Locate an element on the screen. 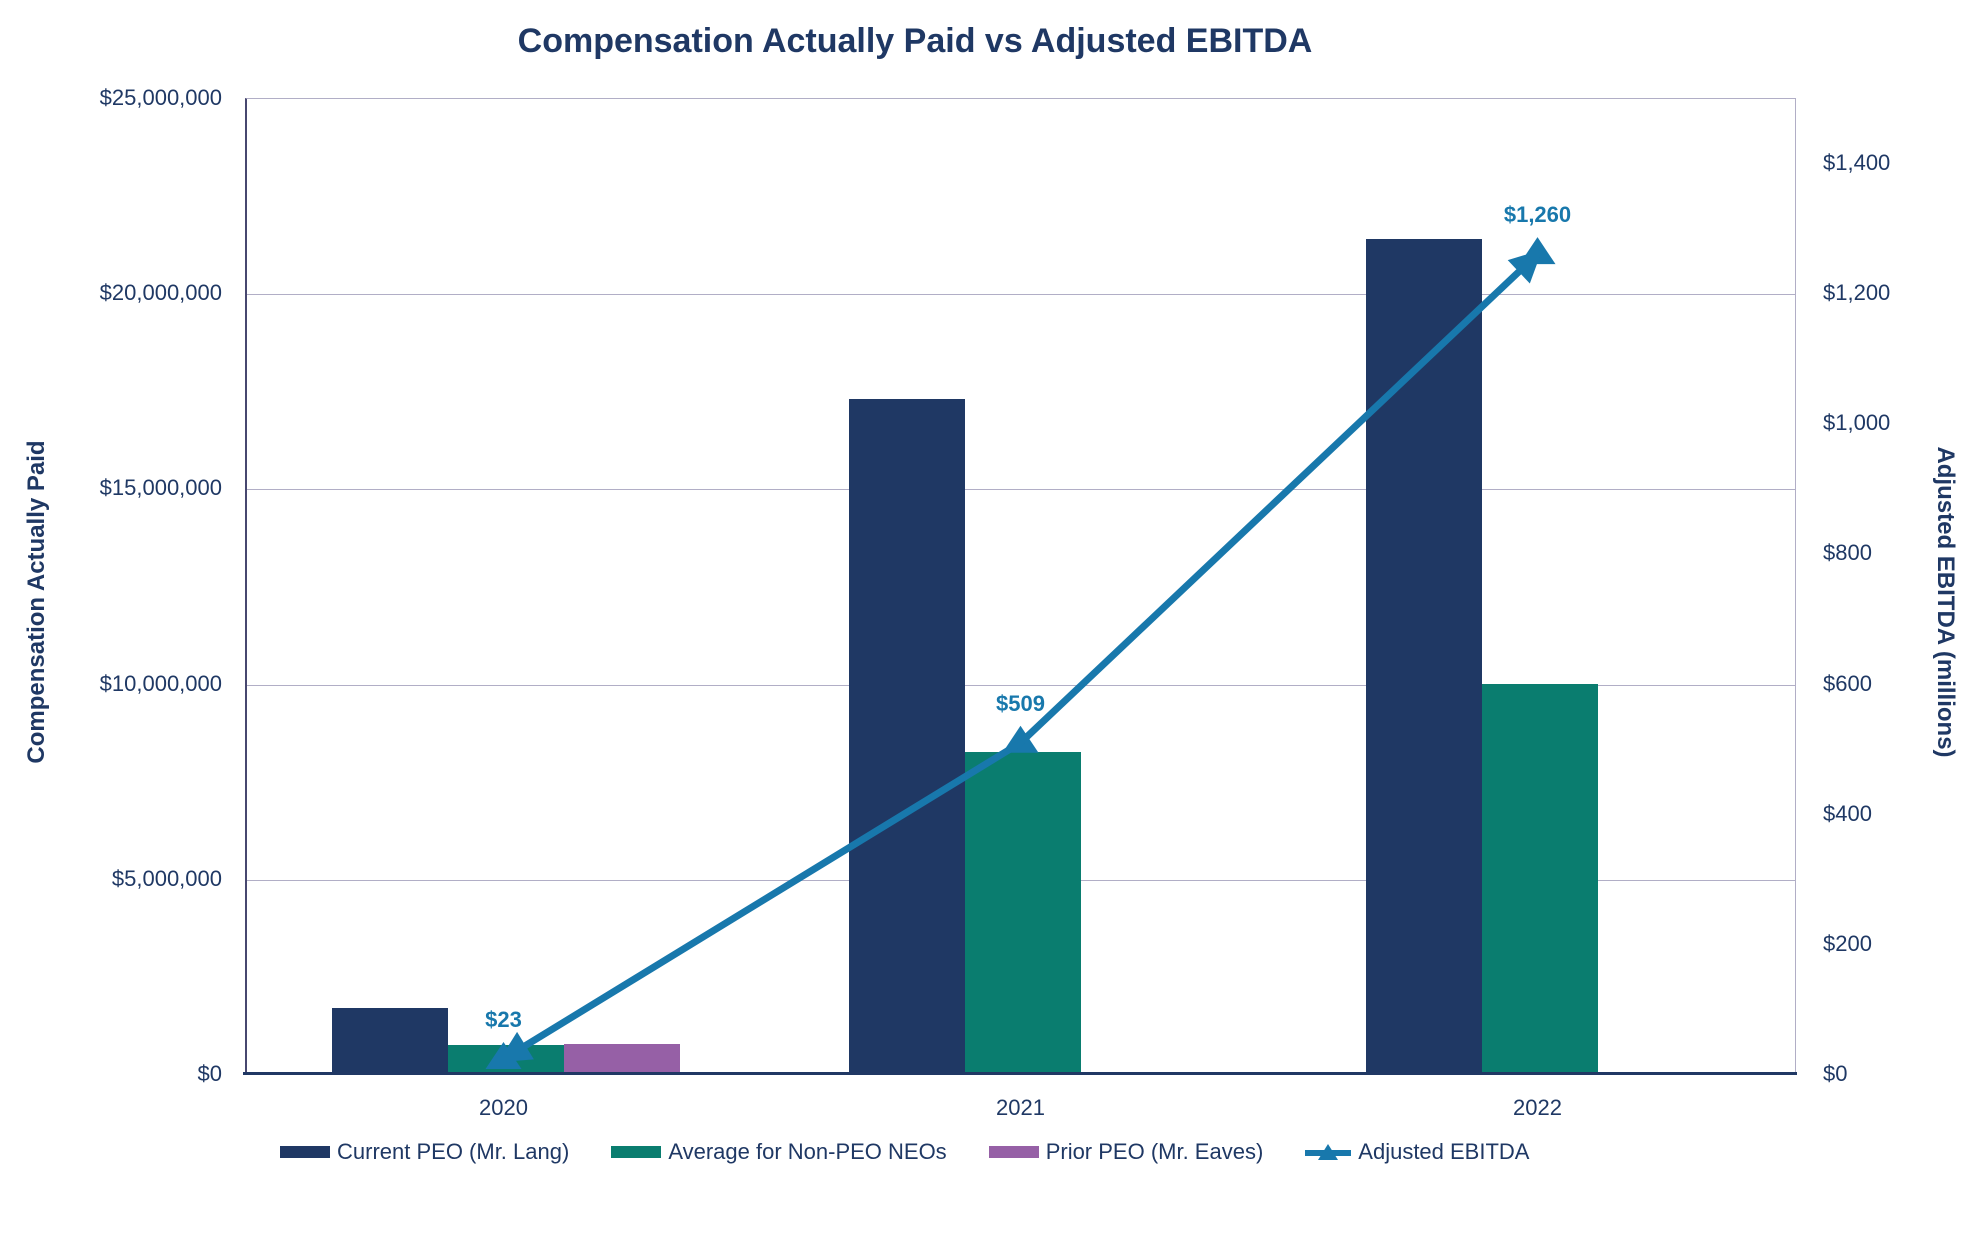  right-axis-tick: $1,000 is located at coordinates (1857, 423).